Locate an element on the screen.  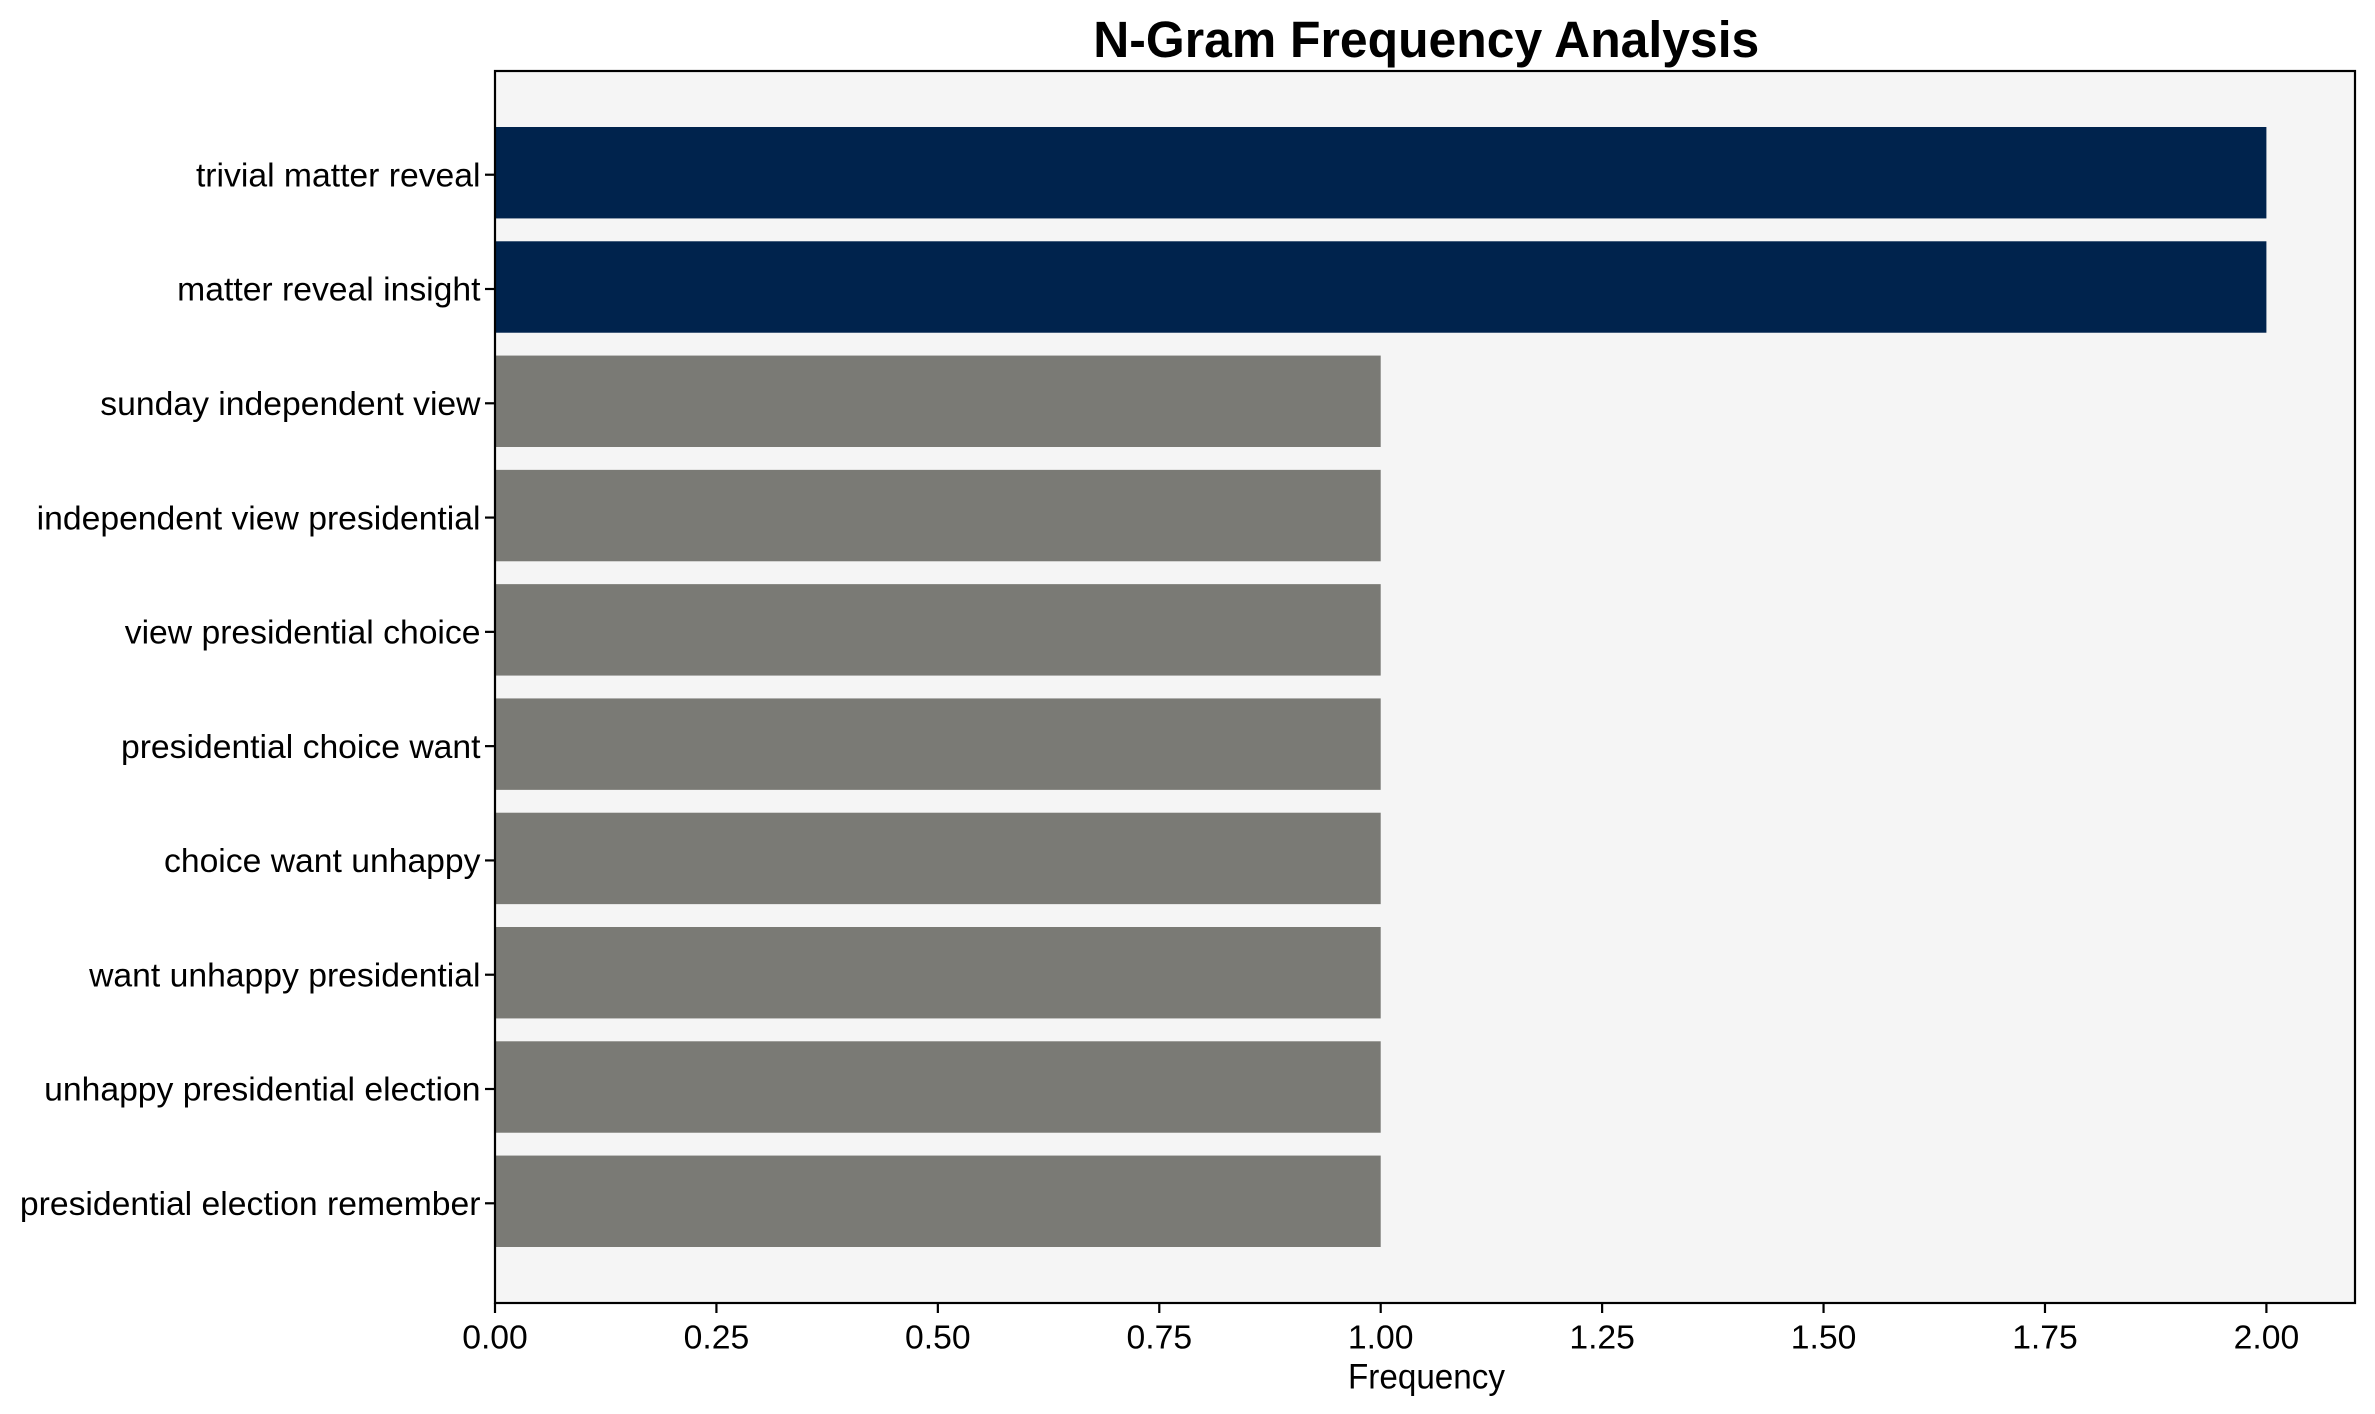
svg-text: 1.25 is located at coordinates (1602, 1338).